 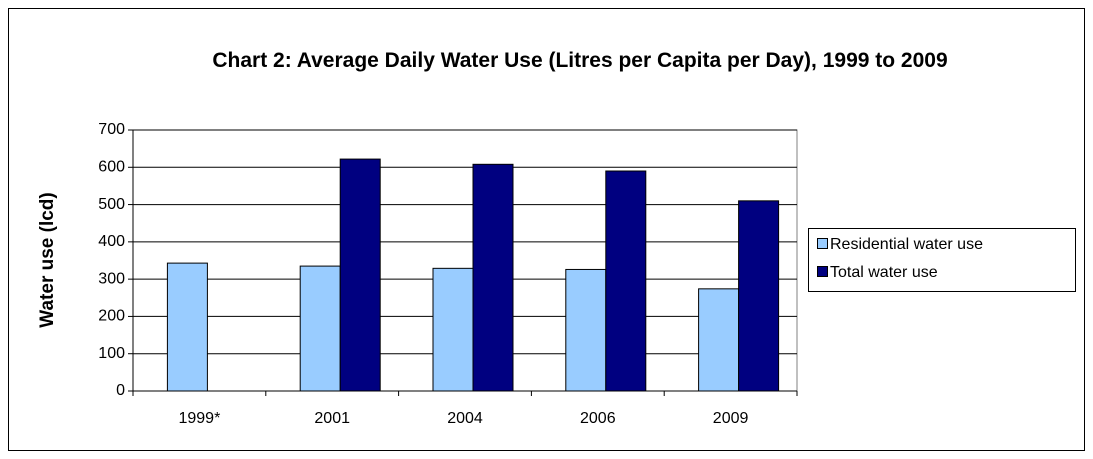 What do you see at coordinates (199, 418) in the screenshot?
I see `x-tick-label: 1999*` at bounding box center [199, 418].